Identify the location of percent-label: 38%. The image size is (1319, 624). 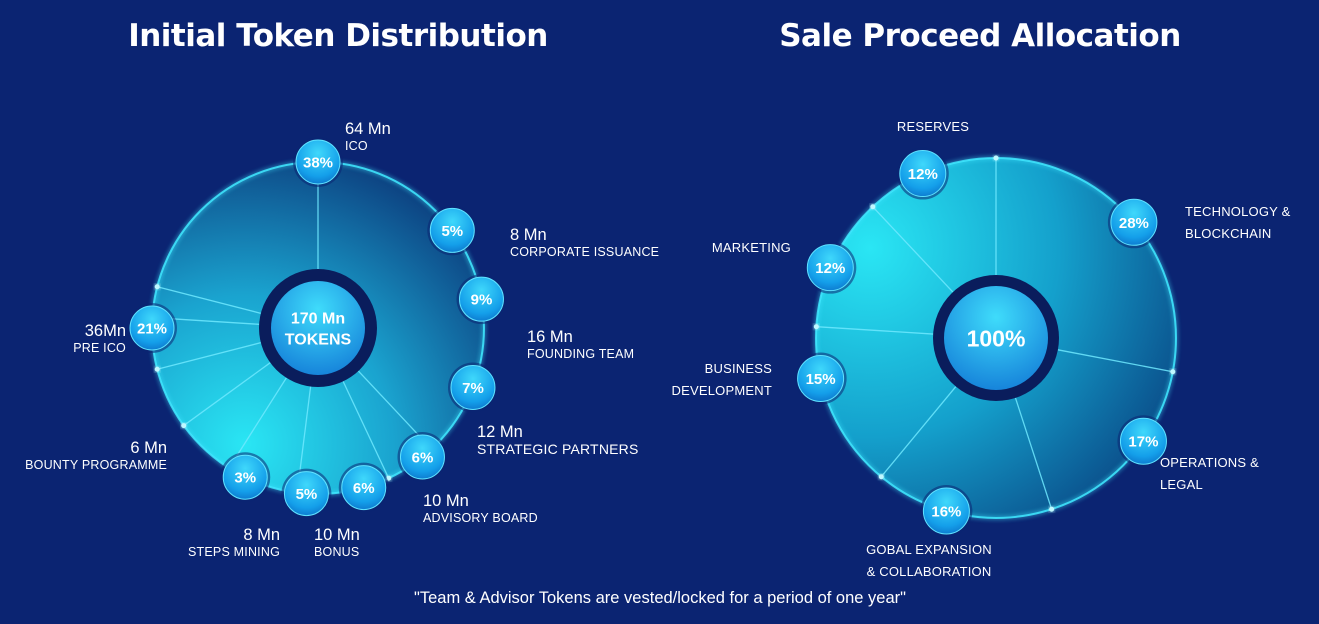
(318, 163).